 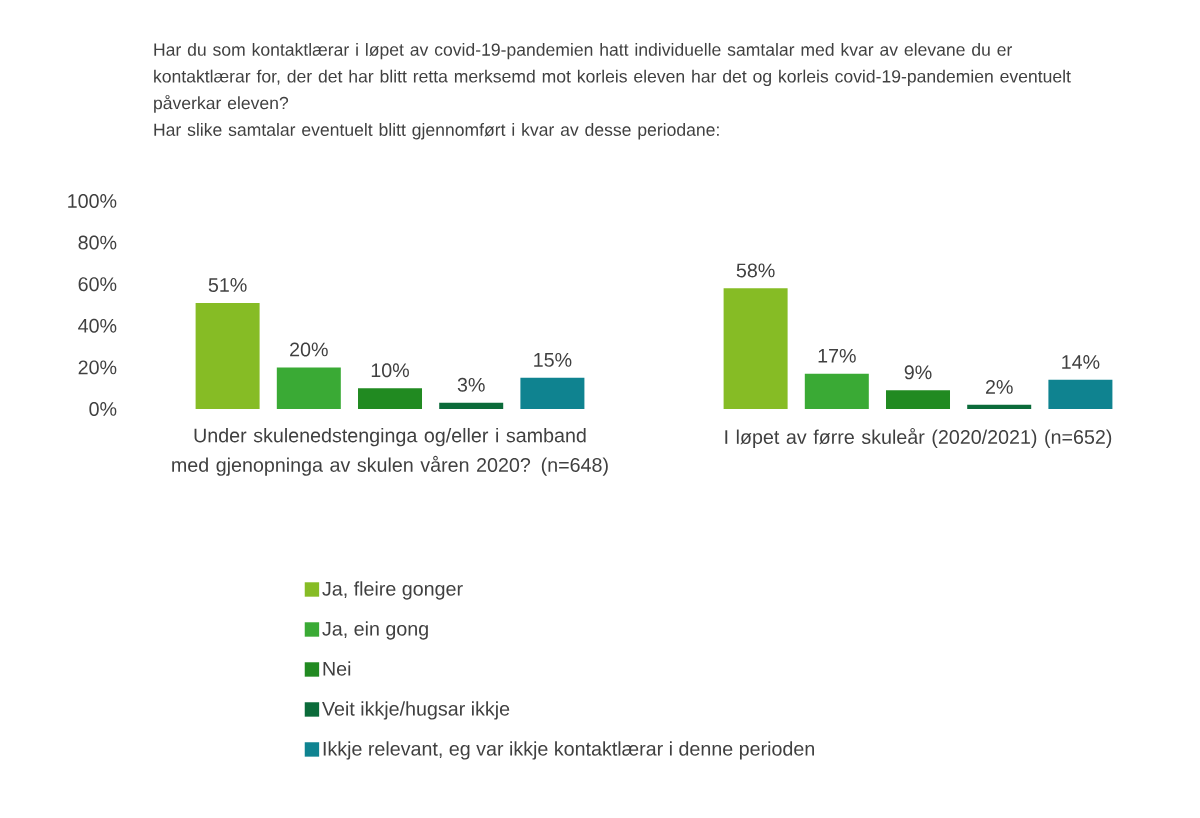 What do you see at coordinates (918, 437) in the screenshot?
I see `x-tick-label: I løpet av førre skuleår (2020/2021) (n=652)` at bounding box center [918, 437].